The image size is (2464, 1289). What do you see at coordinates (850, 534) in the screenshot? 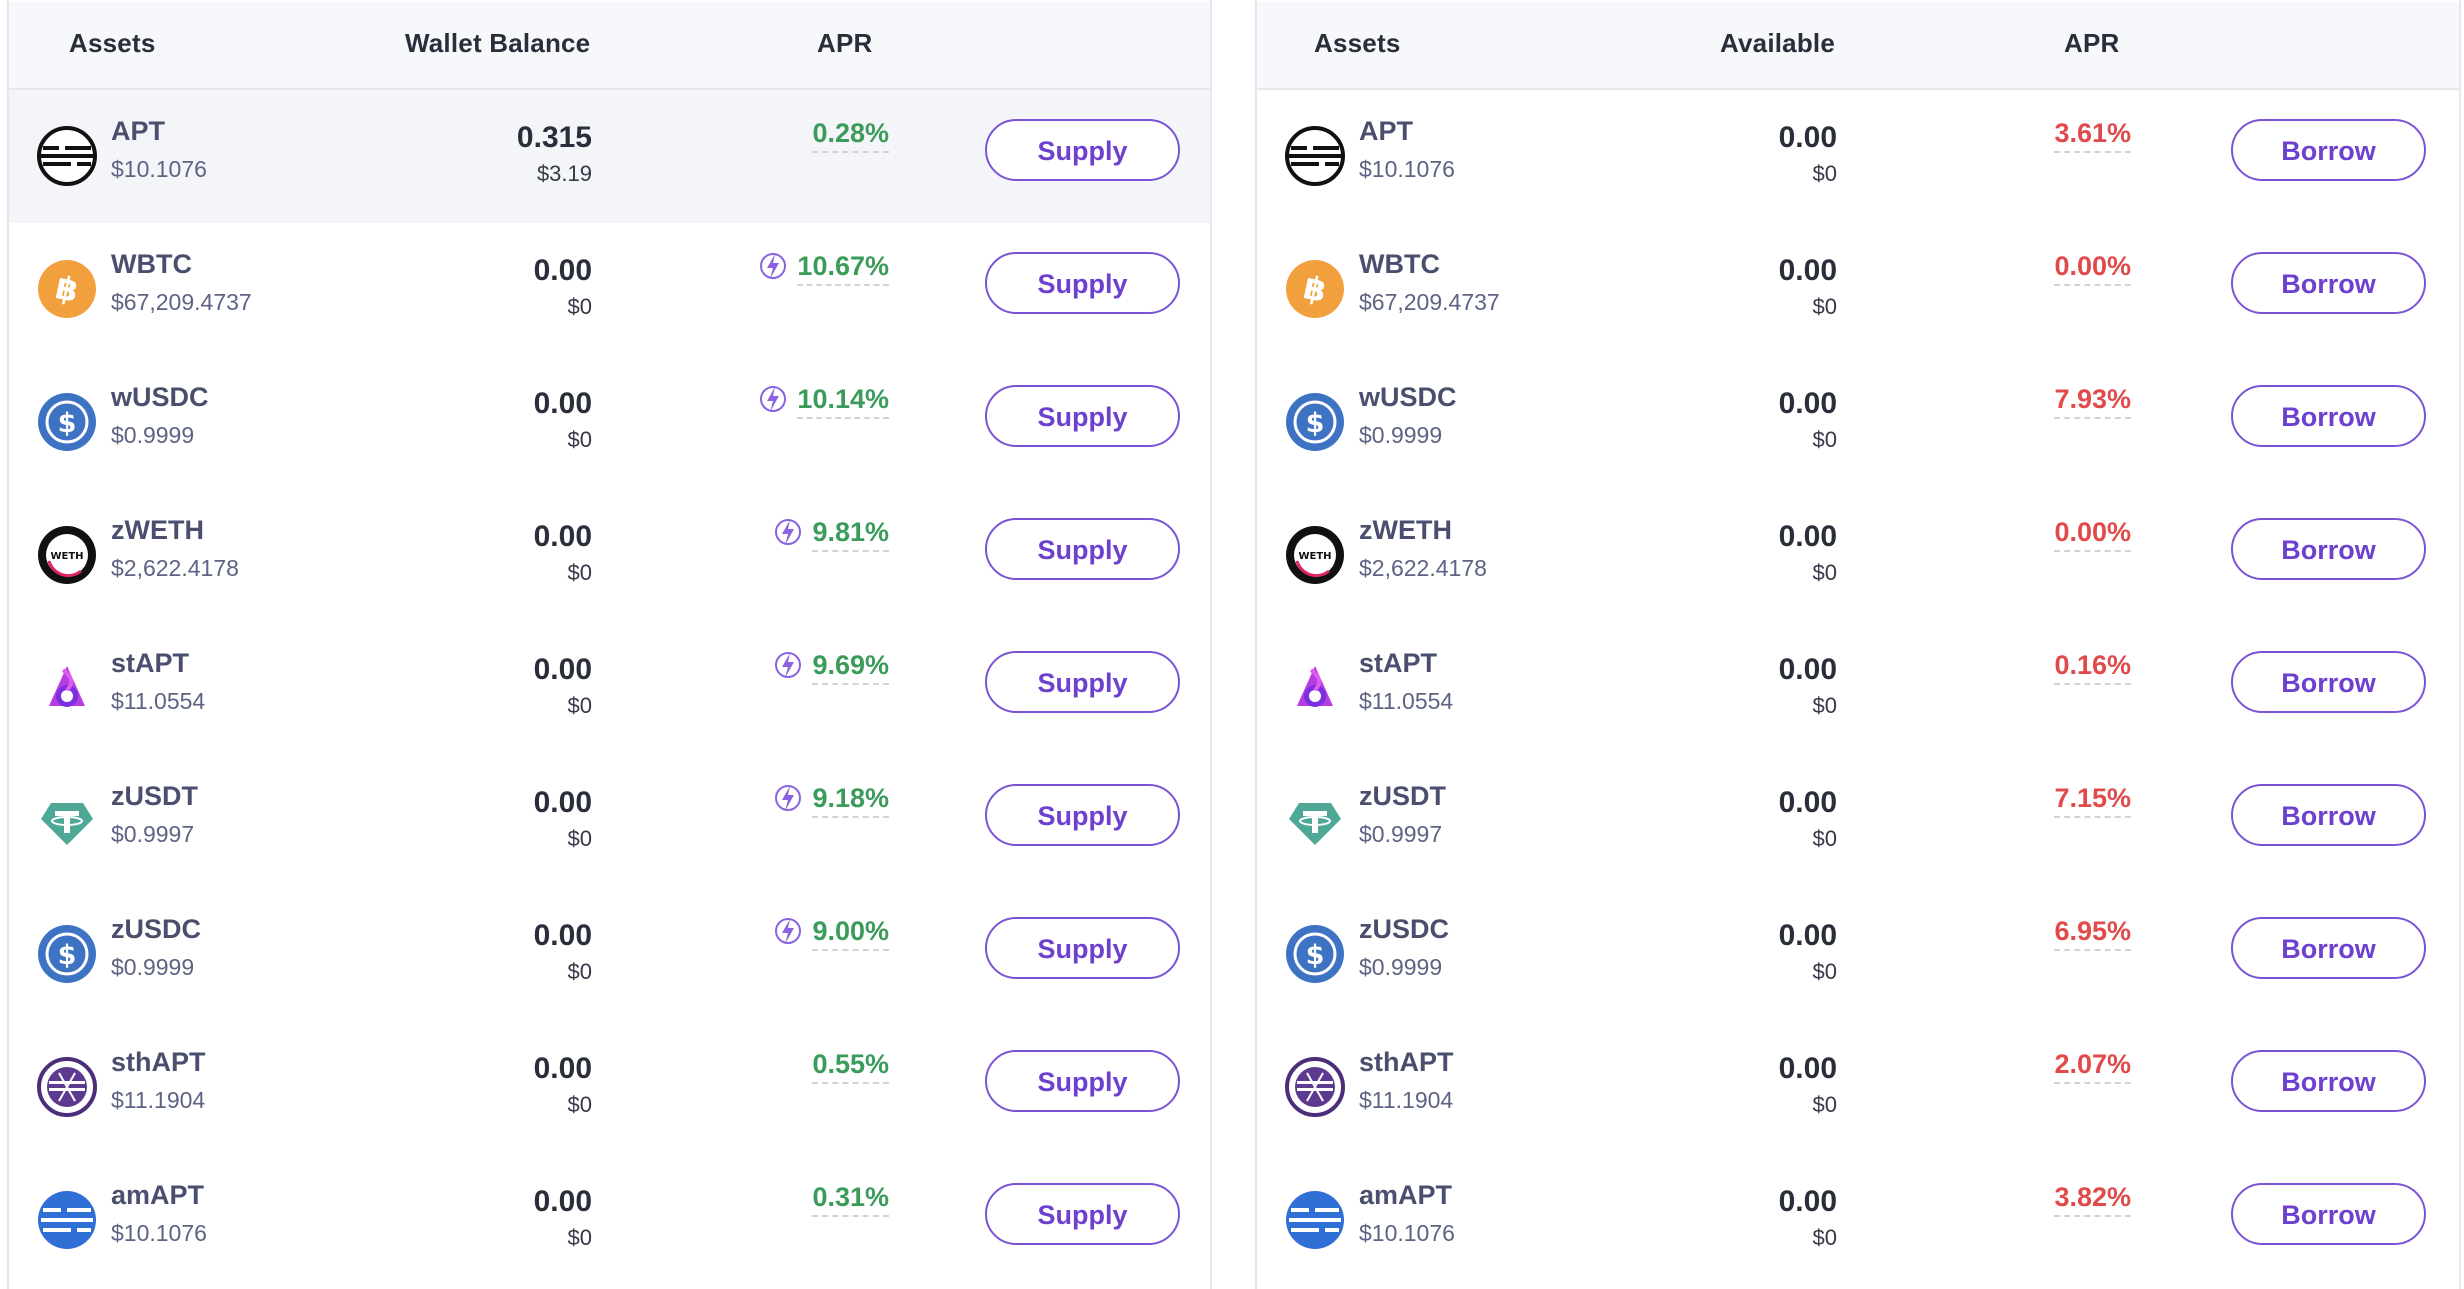
I see `apr-value: 9.81%` at bounding box center [850, 534].